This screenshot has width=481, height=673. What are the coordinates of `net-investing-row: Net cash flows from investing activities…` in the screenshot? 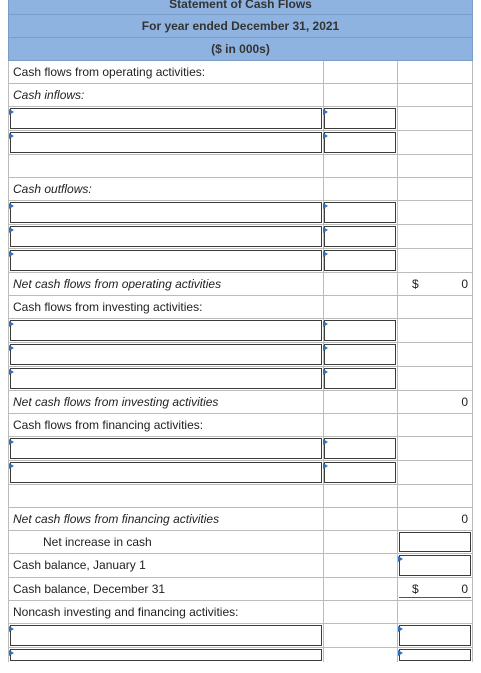 It's located at (240, 402).